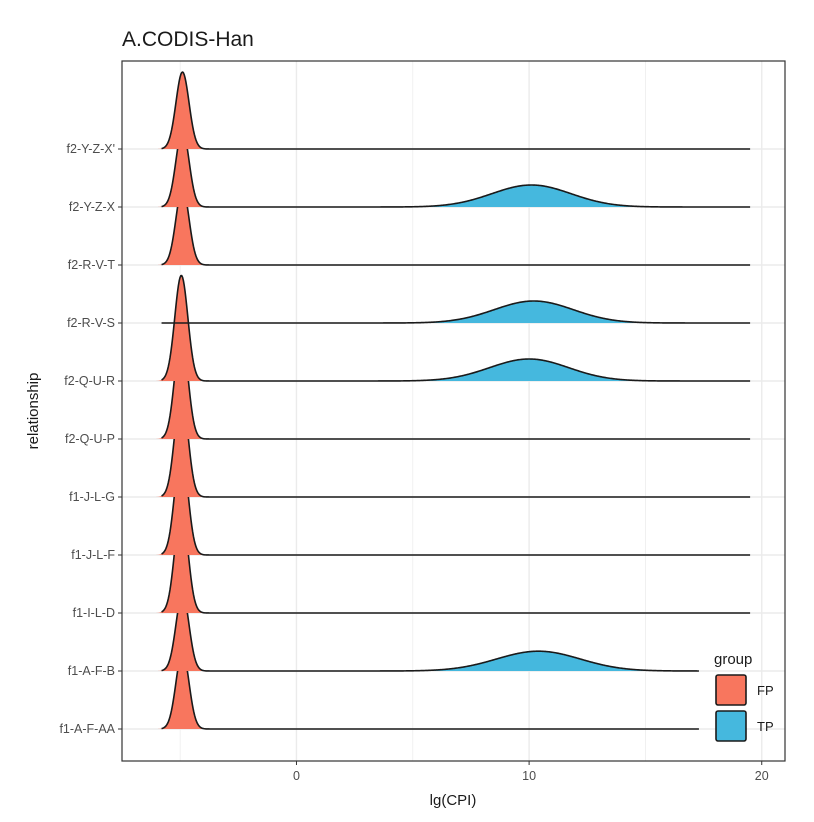  What do you see at coordinates (92, 207) in the screenshot?
I see `y-tick-label: f2-Y-Z-X` at bounding box center [92, 207].